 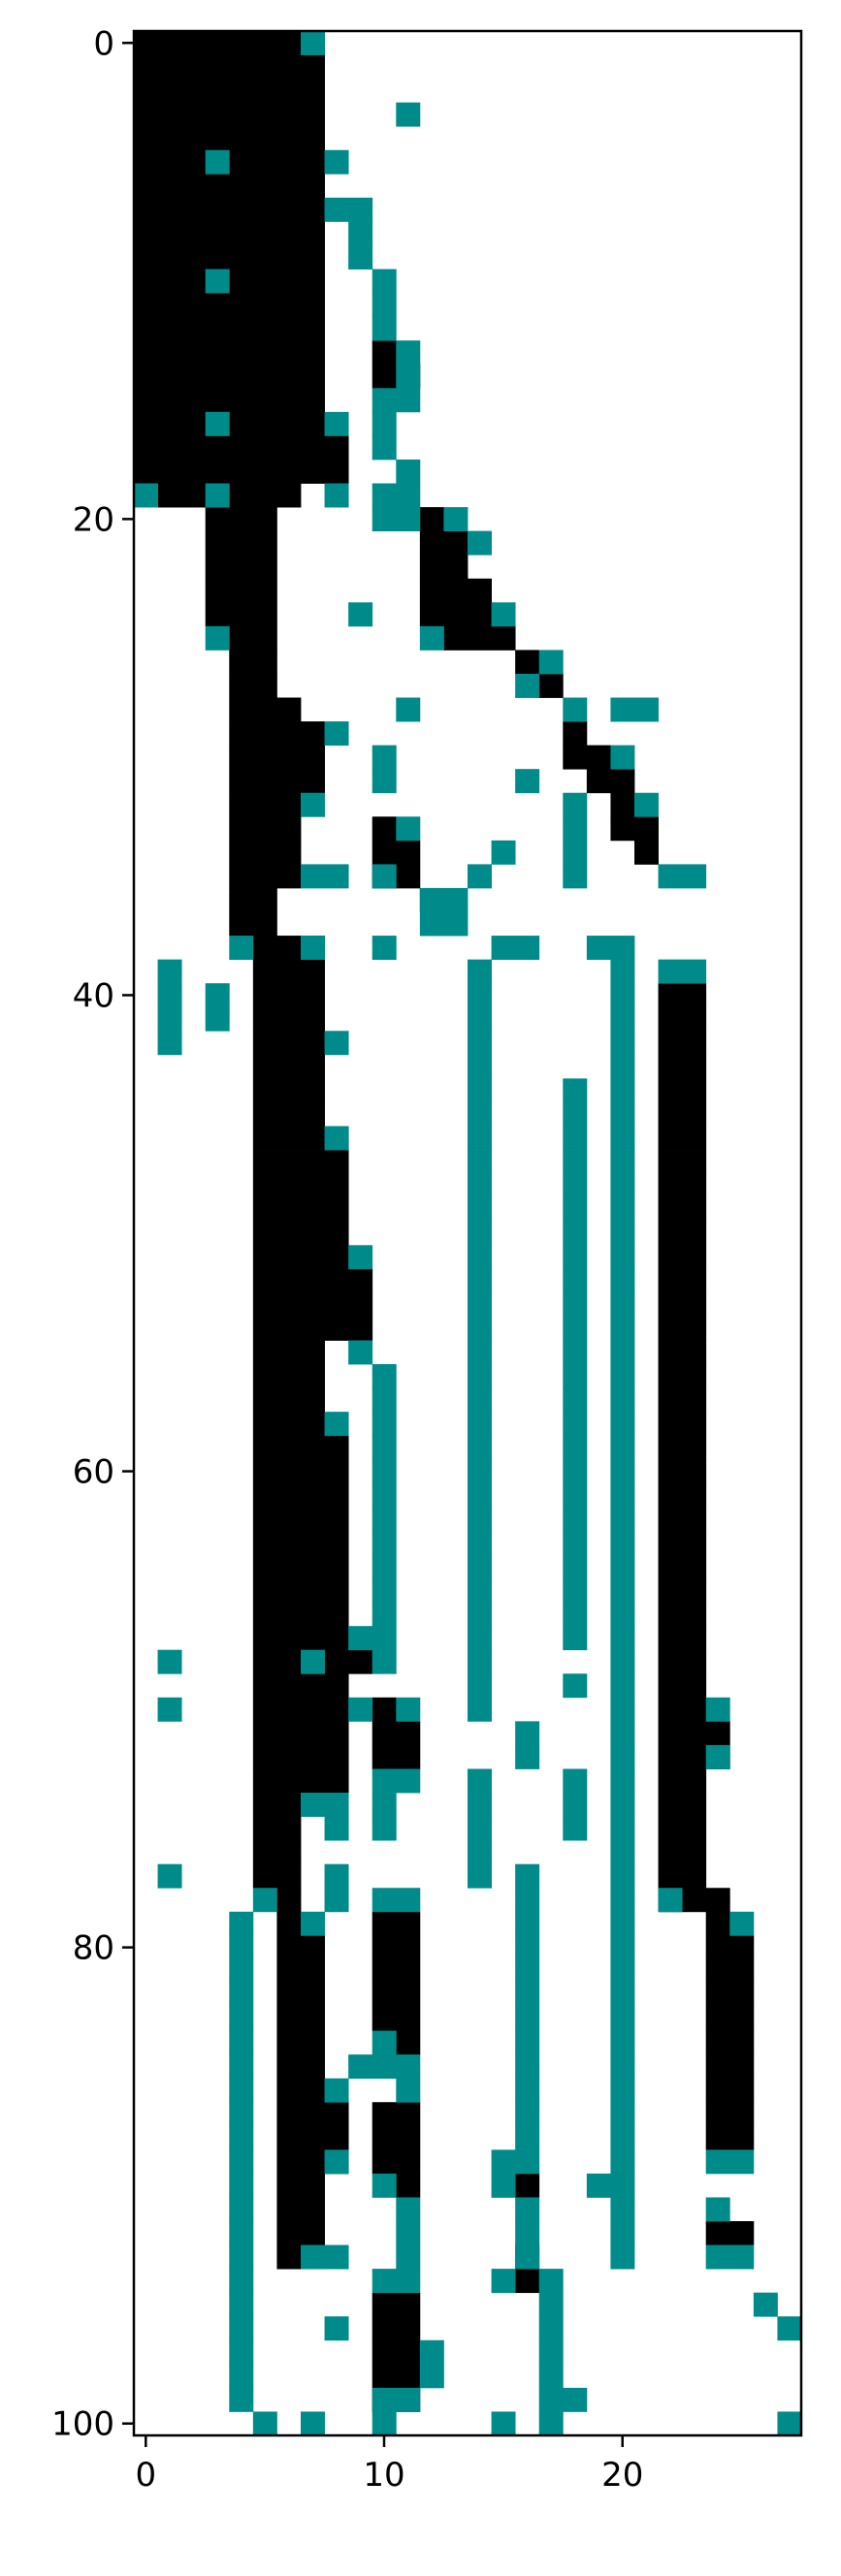 What do you see at coordinates (82, 2424) in the screenshot?
I see `y-tick-label: 100` at bounding box center [82, 2424].